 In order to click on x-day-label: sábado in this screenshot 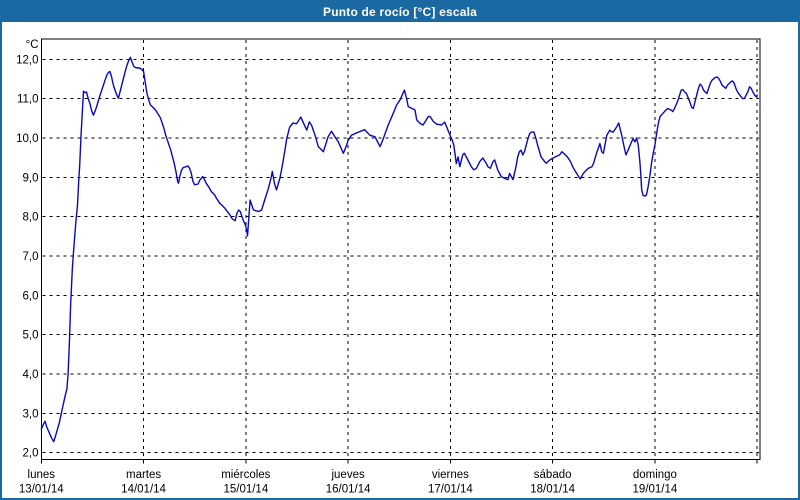, I will do `click(553, 475)`.